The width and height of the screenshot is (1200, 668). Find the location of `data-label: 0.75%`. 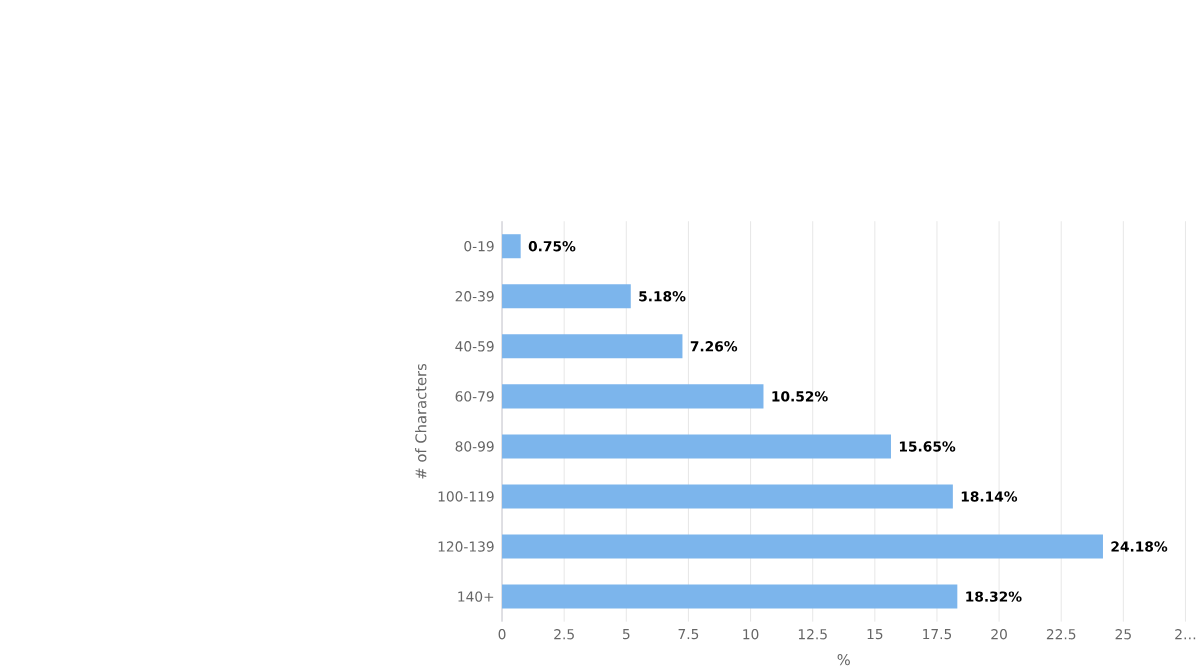

data-label: 0.75% is located at coordinates (552, 246).